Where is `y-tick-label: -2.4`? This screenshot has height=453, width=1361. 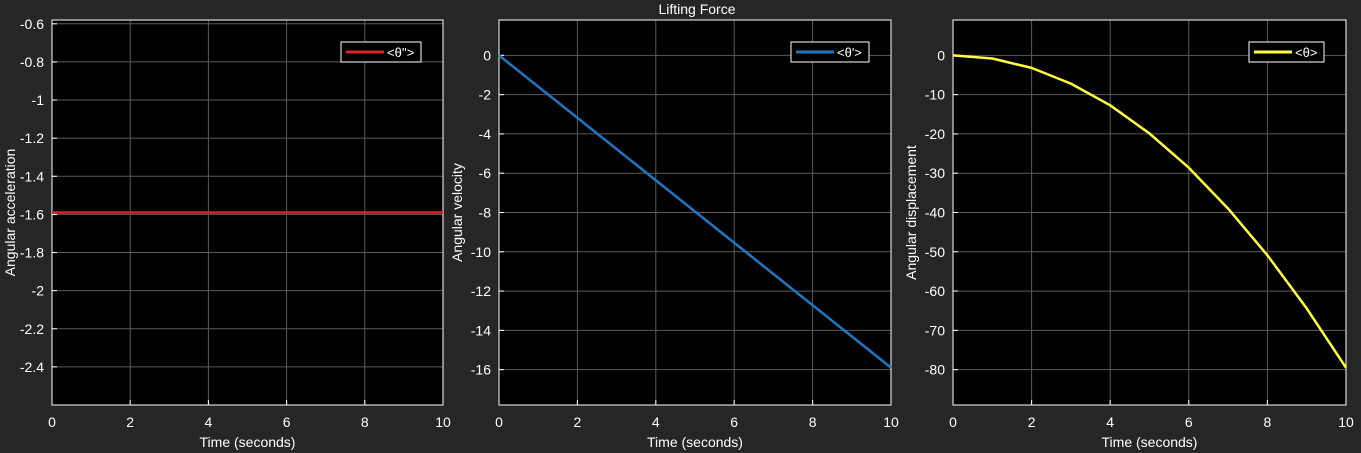 y-tick-label: -2.4 is located at coordinates (32, 367).